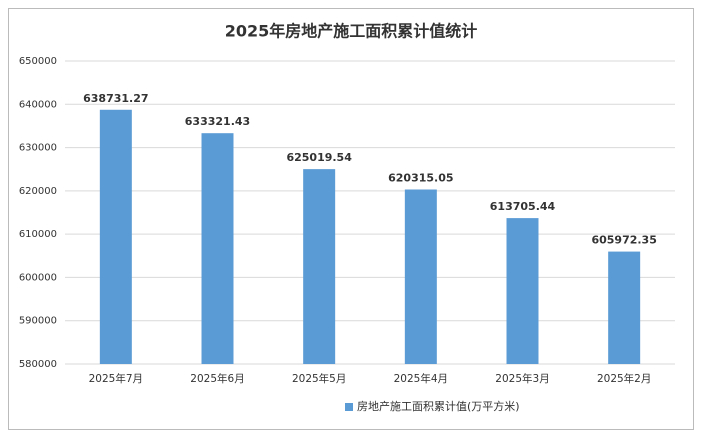 This screenshot has width=702, height=441. What do you see at coordinates (217, 378) in the screenshot?
I see `x-tick-label: 2025年6月` at bounding box center [217, 378].